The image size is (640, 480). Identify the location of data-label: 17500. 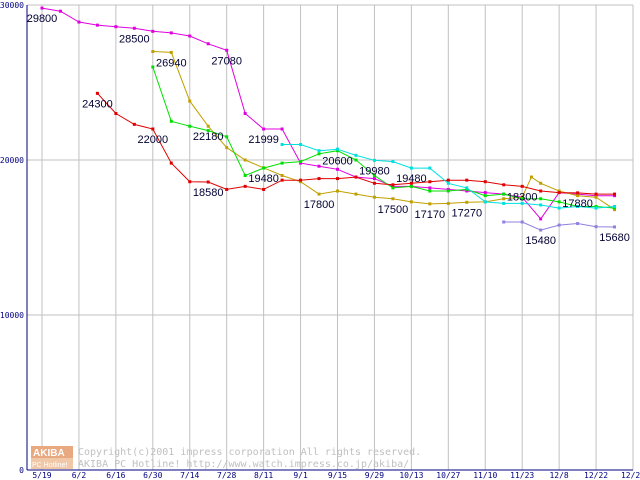
(393, 210).